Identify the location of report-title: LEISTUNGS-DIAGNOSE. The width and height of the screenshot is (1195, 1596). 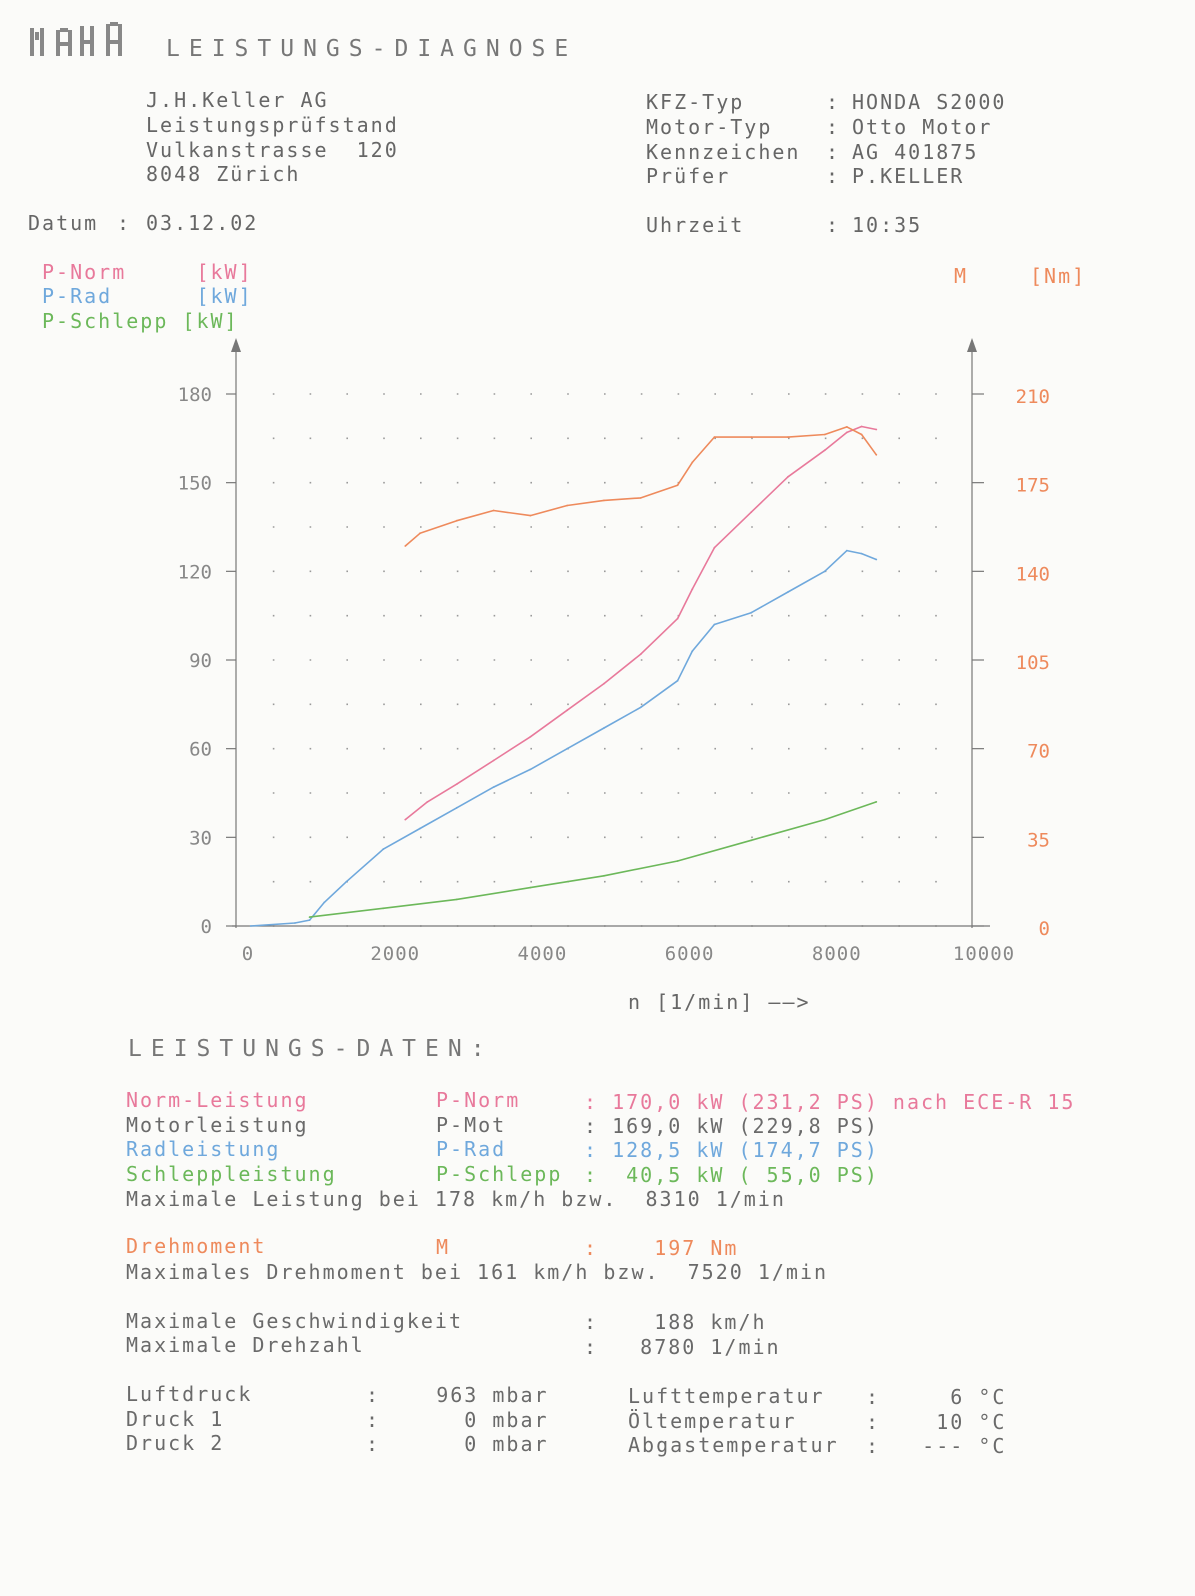
(372, 49).